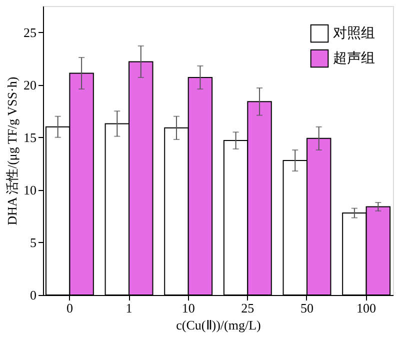 The image size is (399, 338). Describe the element at coordinates (33, 295) in the screenshot. I see `y-tick-label: 0` at that location.